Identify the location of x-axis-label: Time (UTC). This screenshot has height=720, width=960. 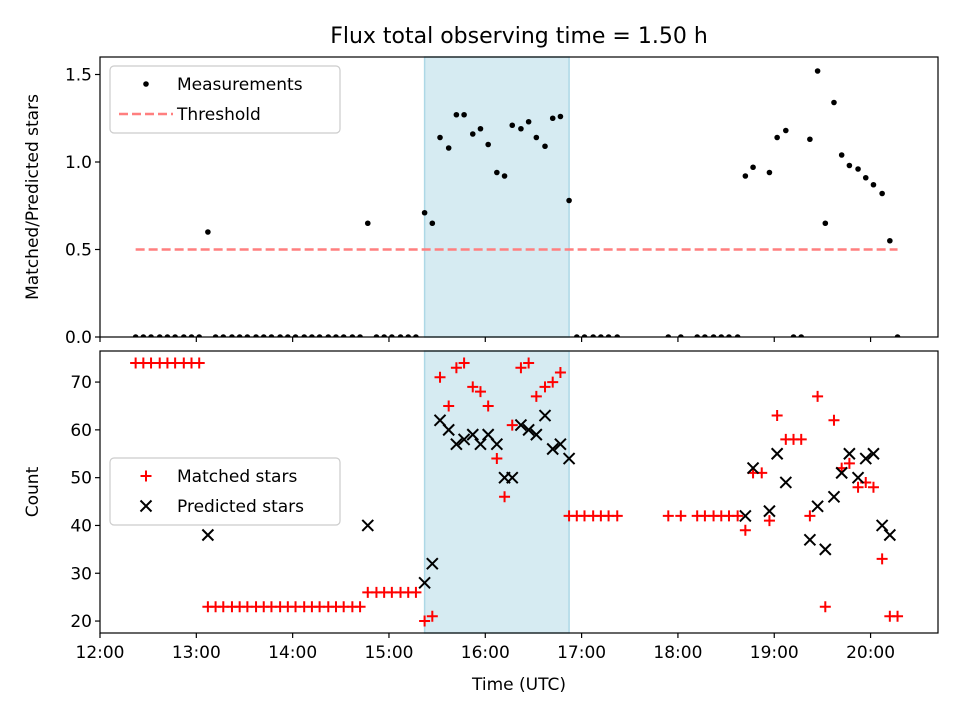
(518, 685).